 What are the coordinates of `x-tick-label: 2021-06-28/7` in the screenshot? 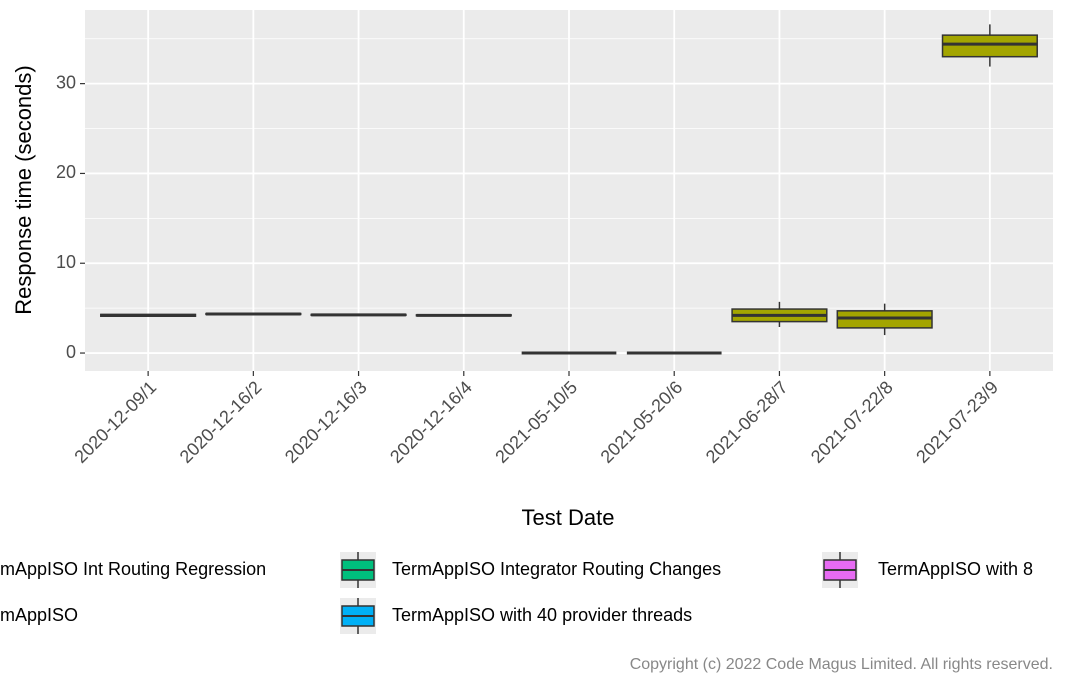 It's located at (747, 422).